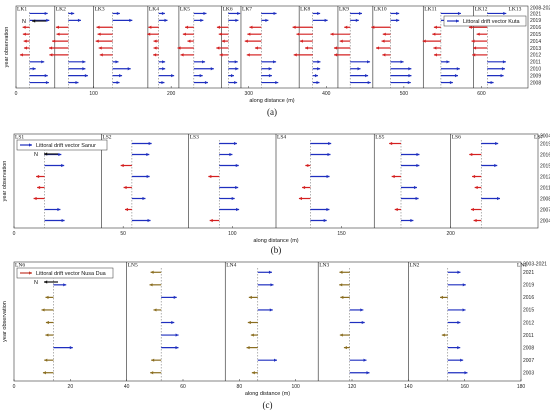  I want to click on year-tick-label: 2012, so click(528, 323).